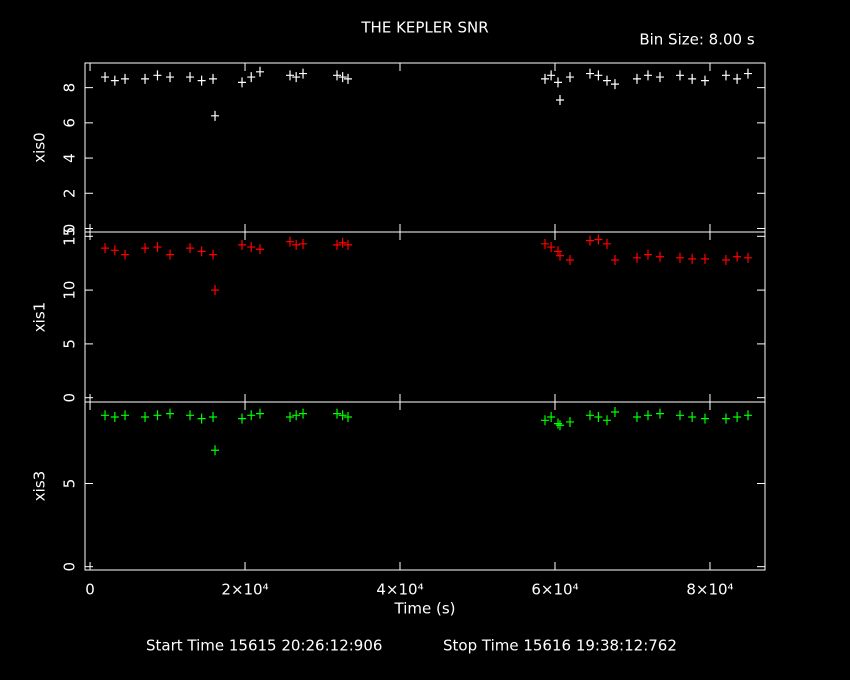 This screenshot has height=680, width=850. What do you see at coordinates (70, 88) in the screenshot?
I see `y-tick-label: 8` at bounding box center [70, 88].